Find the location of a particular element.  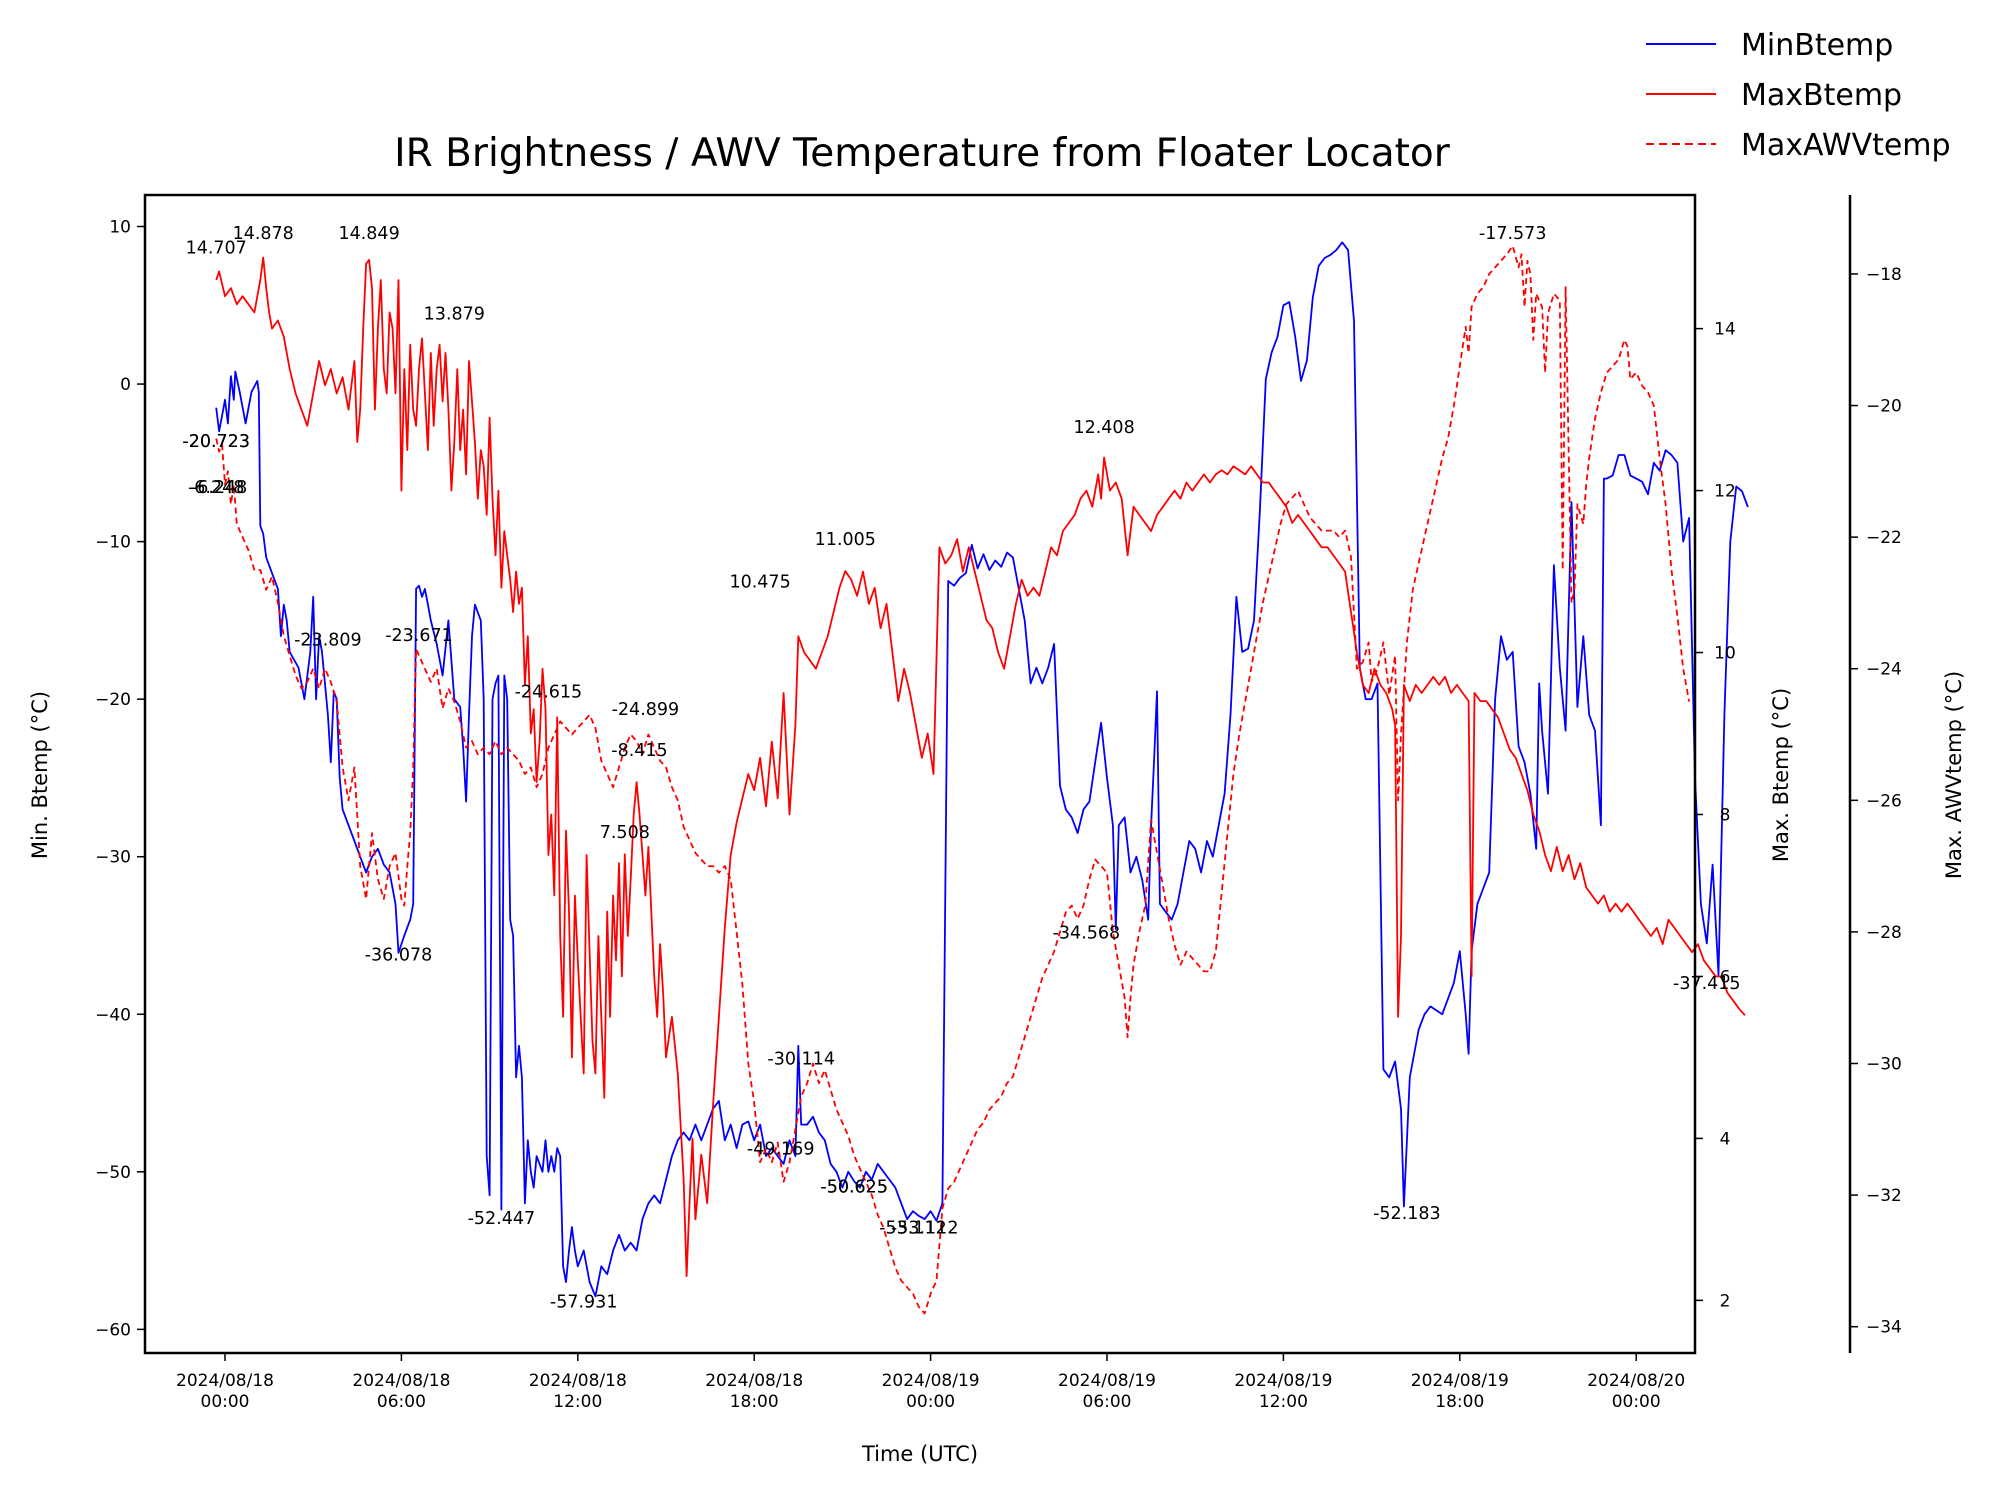

far-right-y-tick-label: −26 is located at coordinates (1884, 801).